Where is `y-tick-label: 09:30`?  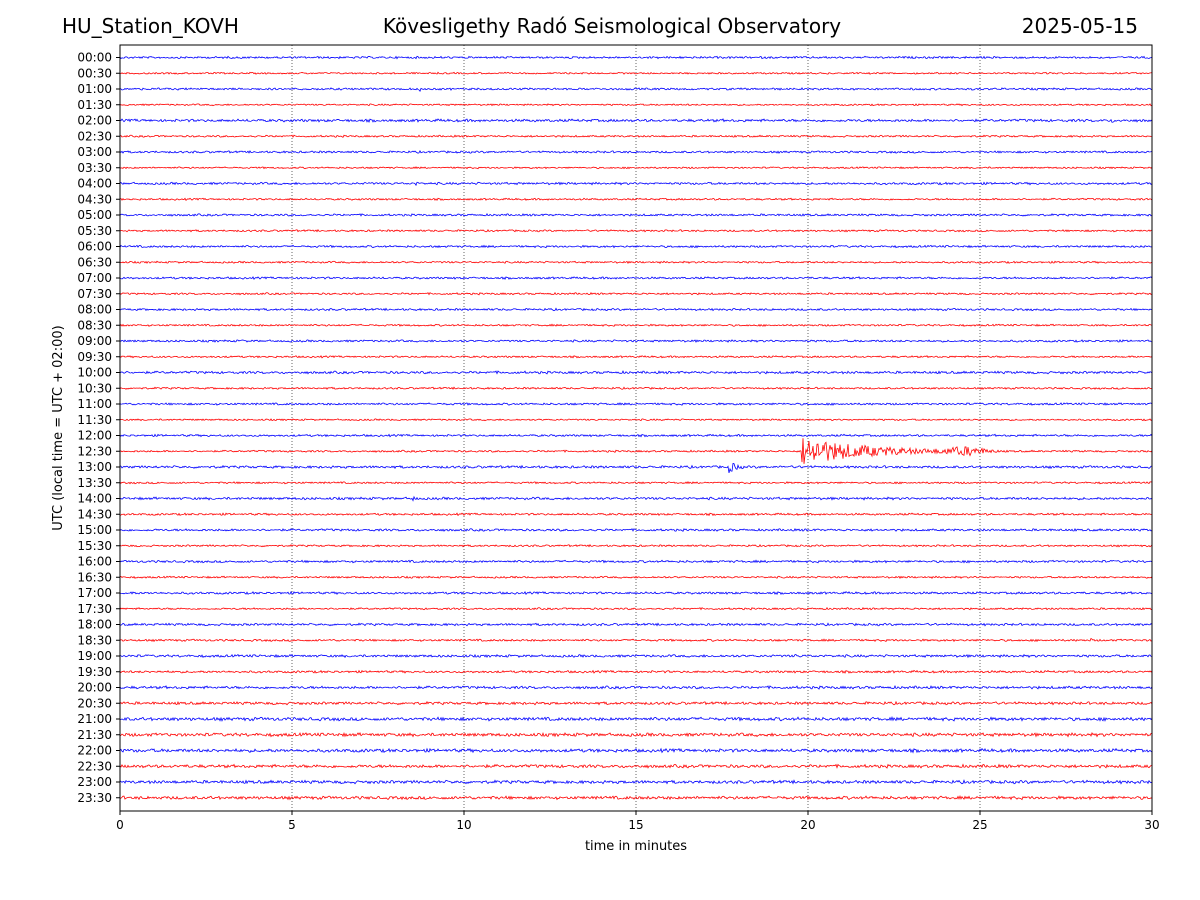 y-tick-label: 09:30 is located at coordinates (94, 357).